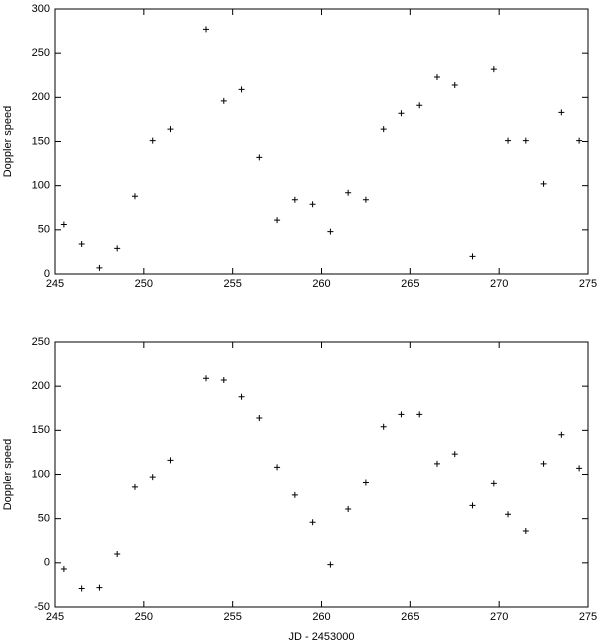 This screenshot has width=600, height=644. What do you see at coordinates (42, 607) in the screenshot?
I see `y-tick-label: -50` at bounding box center [42, 607].